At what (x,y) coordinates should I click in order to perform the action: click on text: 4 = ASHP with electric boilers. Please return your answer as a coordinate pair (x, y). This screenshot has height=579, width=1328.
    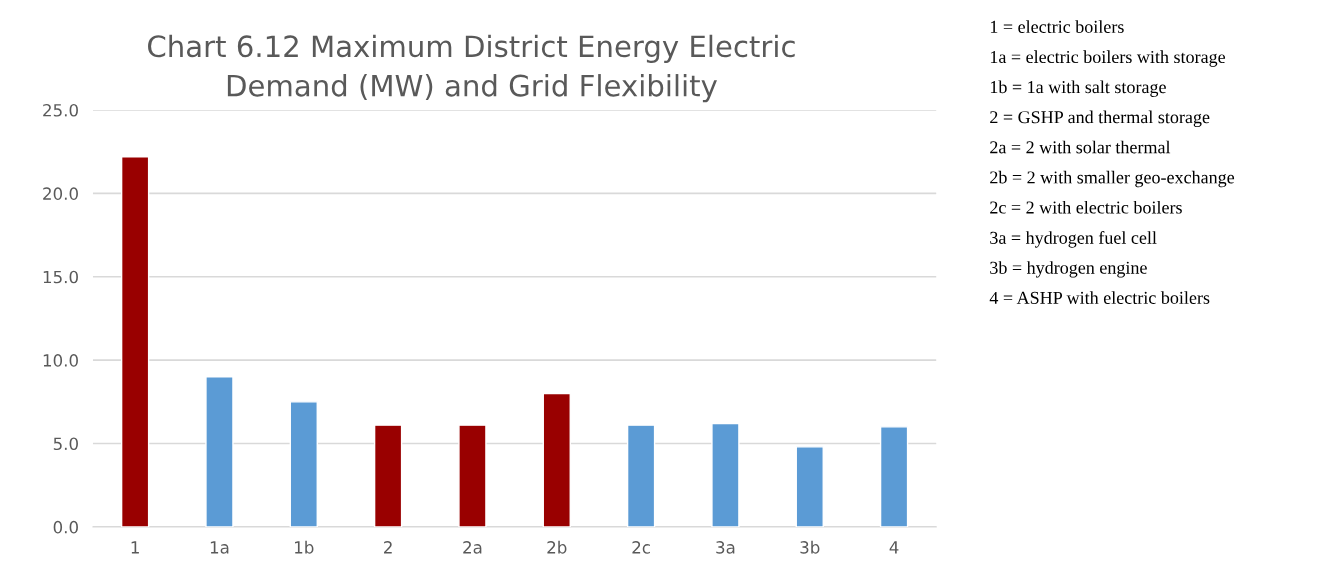
    Looking at the image, I should click on (1099, 297).